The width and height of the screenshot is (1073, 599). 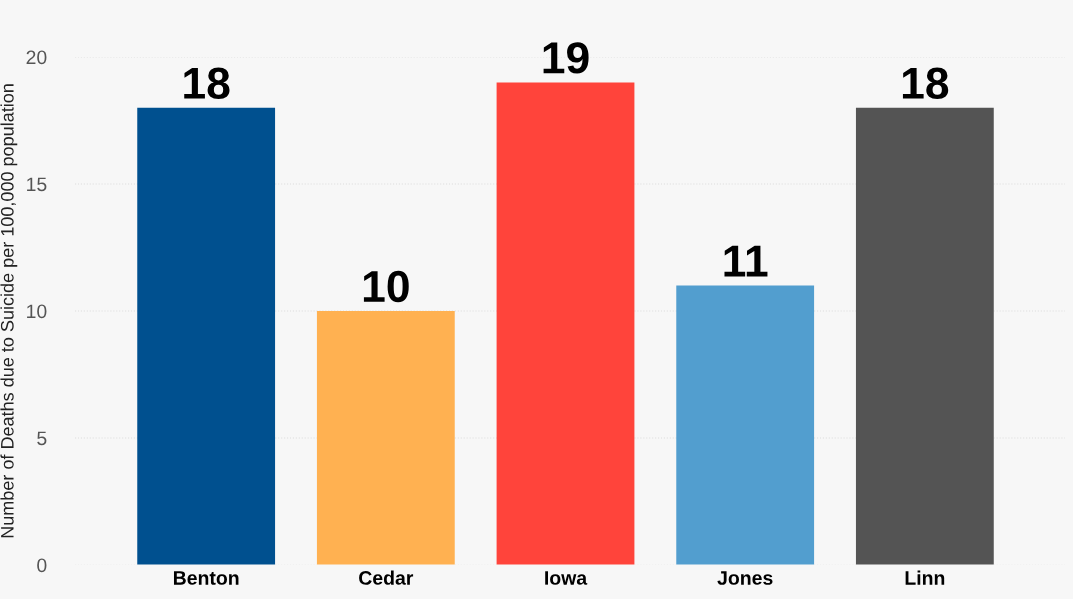 What do you see at coordinates (745, 578) in the screenshot?
I see `x-tick-label: Jones` at bounding box center [745, 578].